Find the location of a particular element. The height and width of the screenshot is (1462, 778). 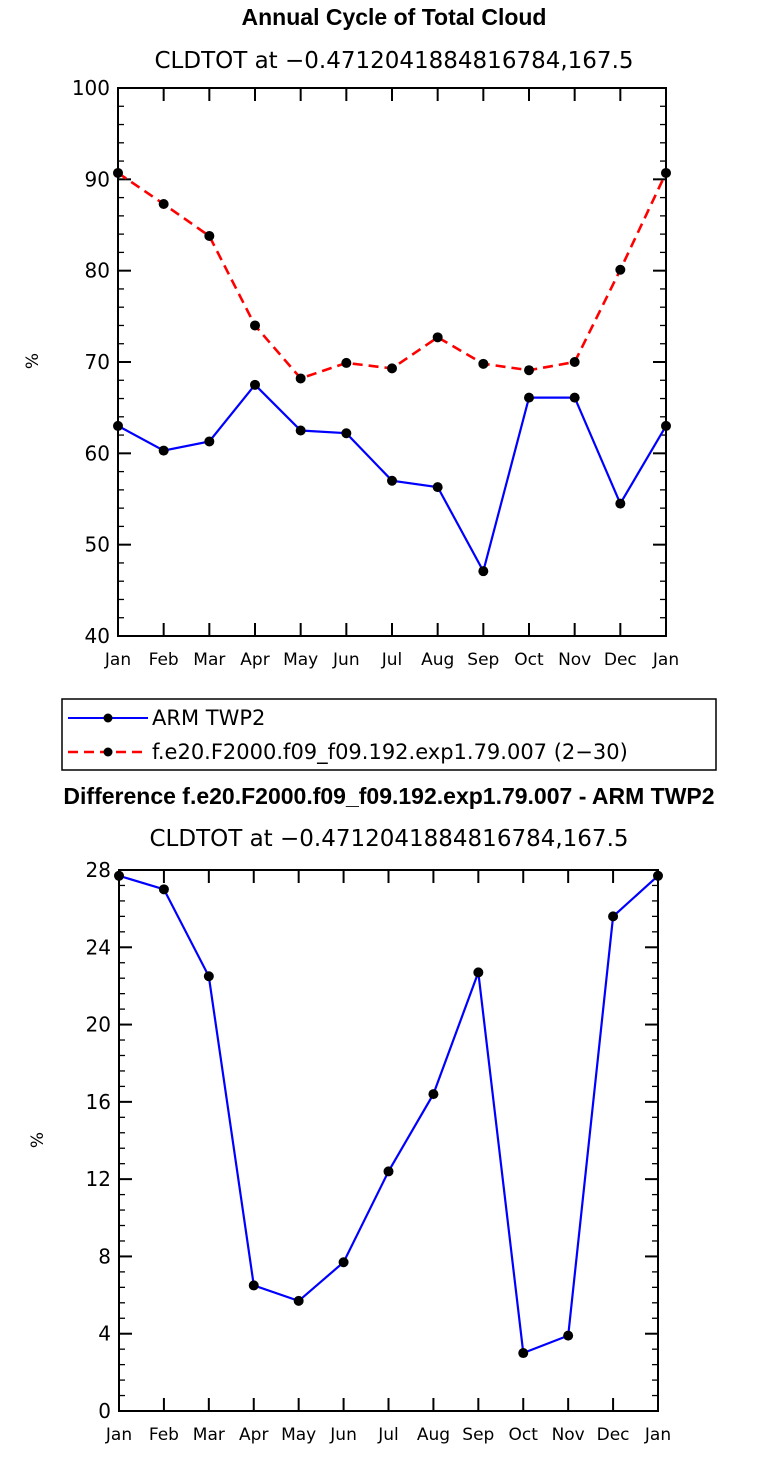

chart-2-xtick-label: Mar is located at coordinates (209, 1435).